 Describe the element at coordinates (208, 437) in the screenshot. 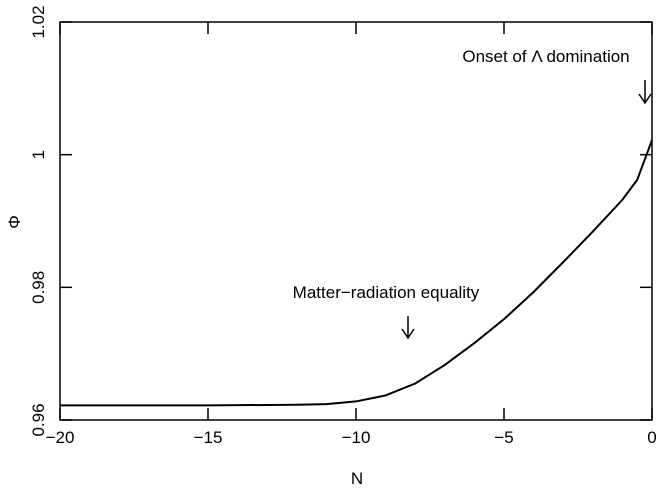

I see `x-tick-label: −15` at that location.